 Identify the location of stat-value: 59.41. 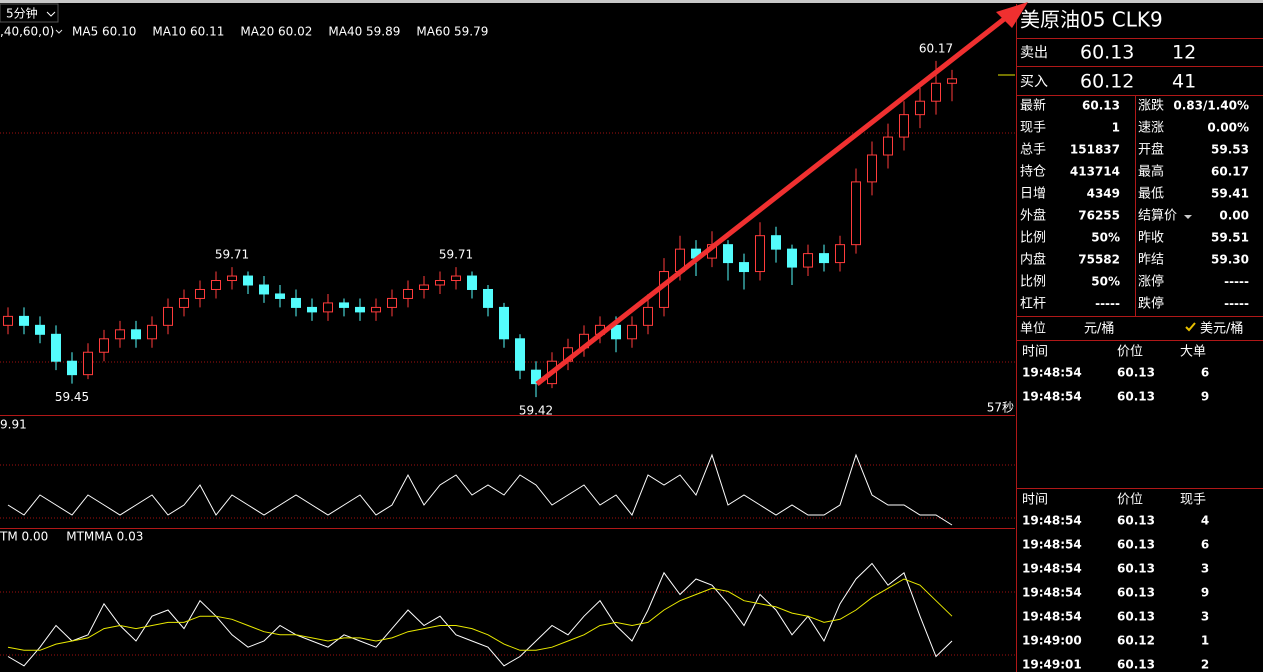
(1230, 194).